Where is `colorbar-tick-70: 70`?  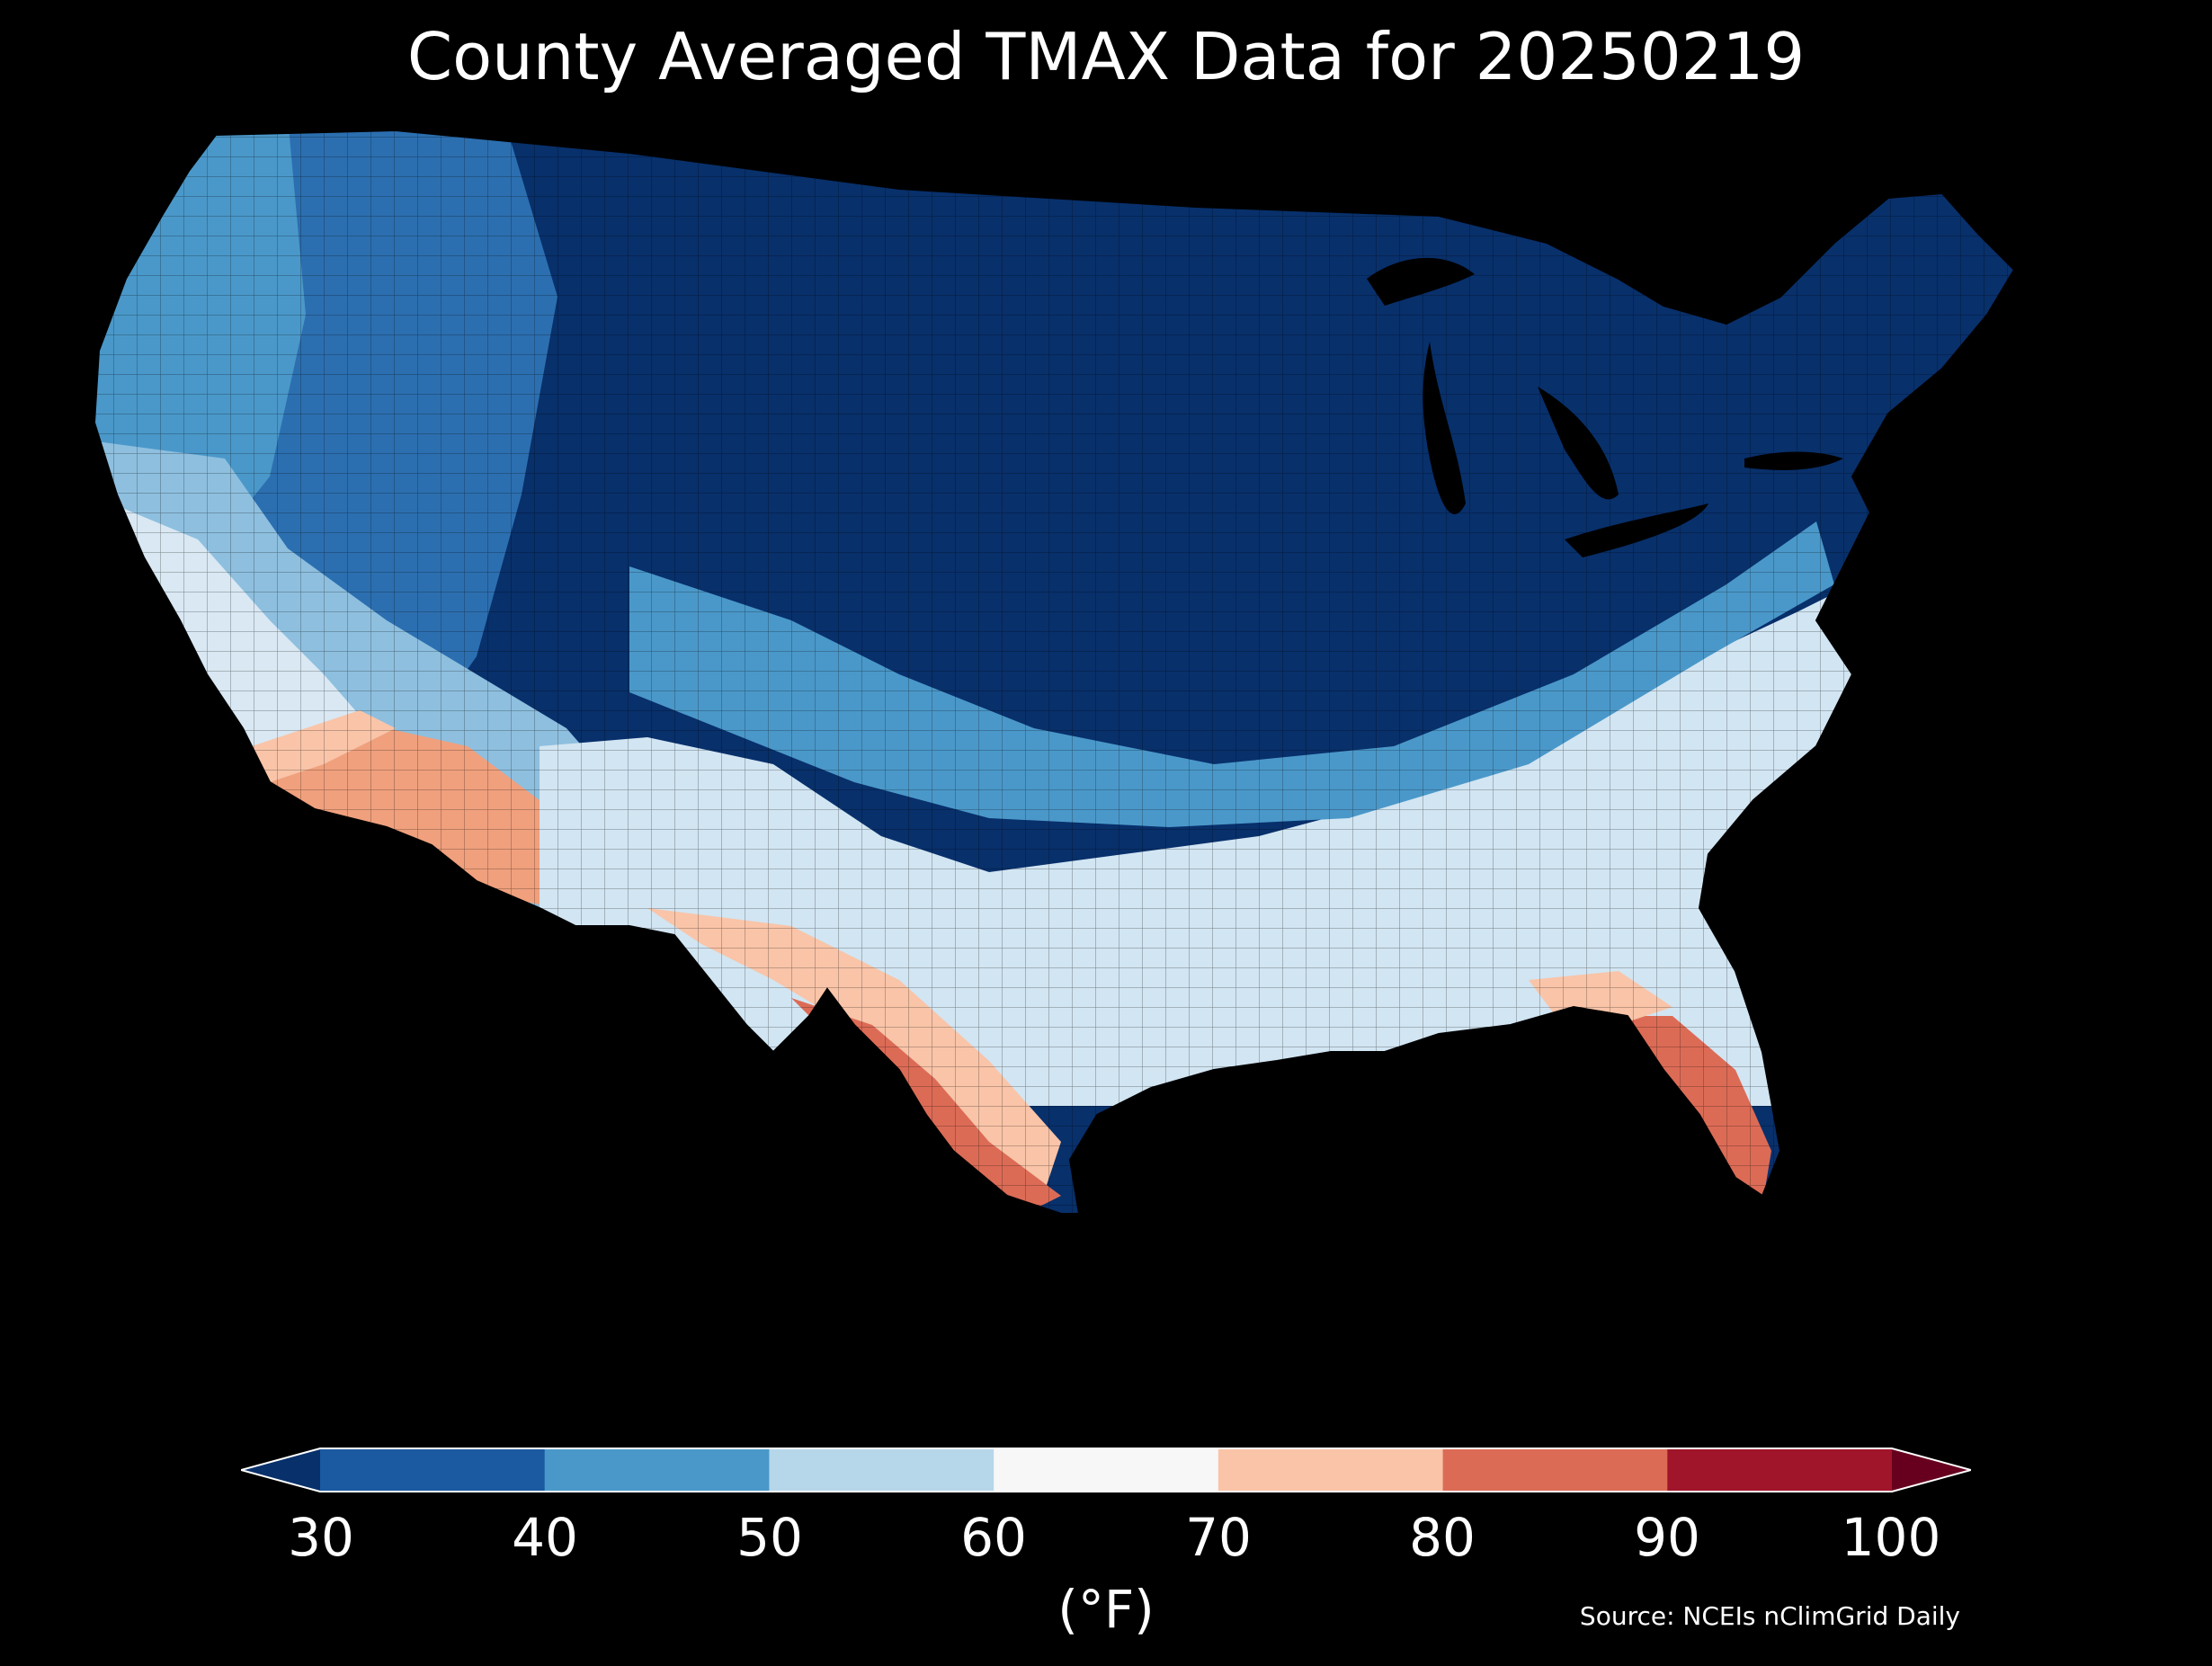 colorbar-tick-70: 70 is located at coordinates (1218, 1537).